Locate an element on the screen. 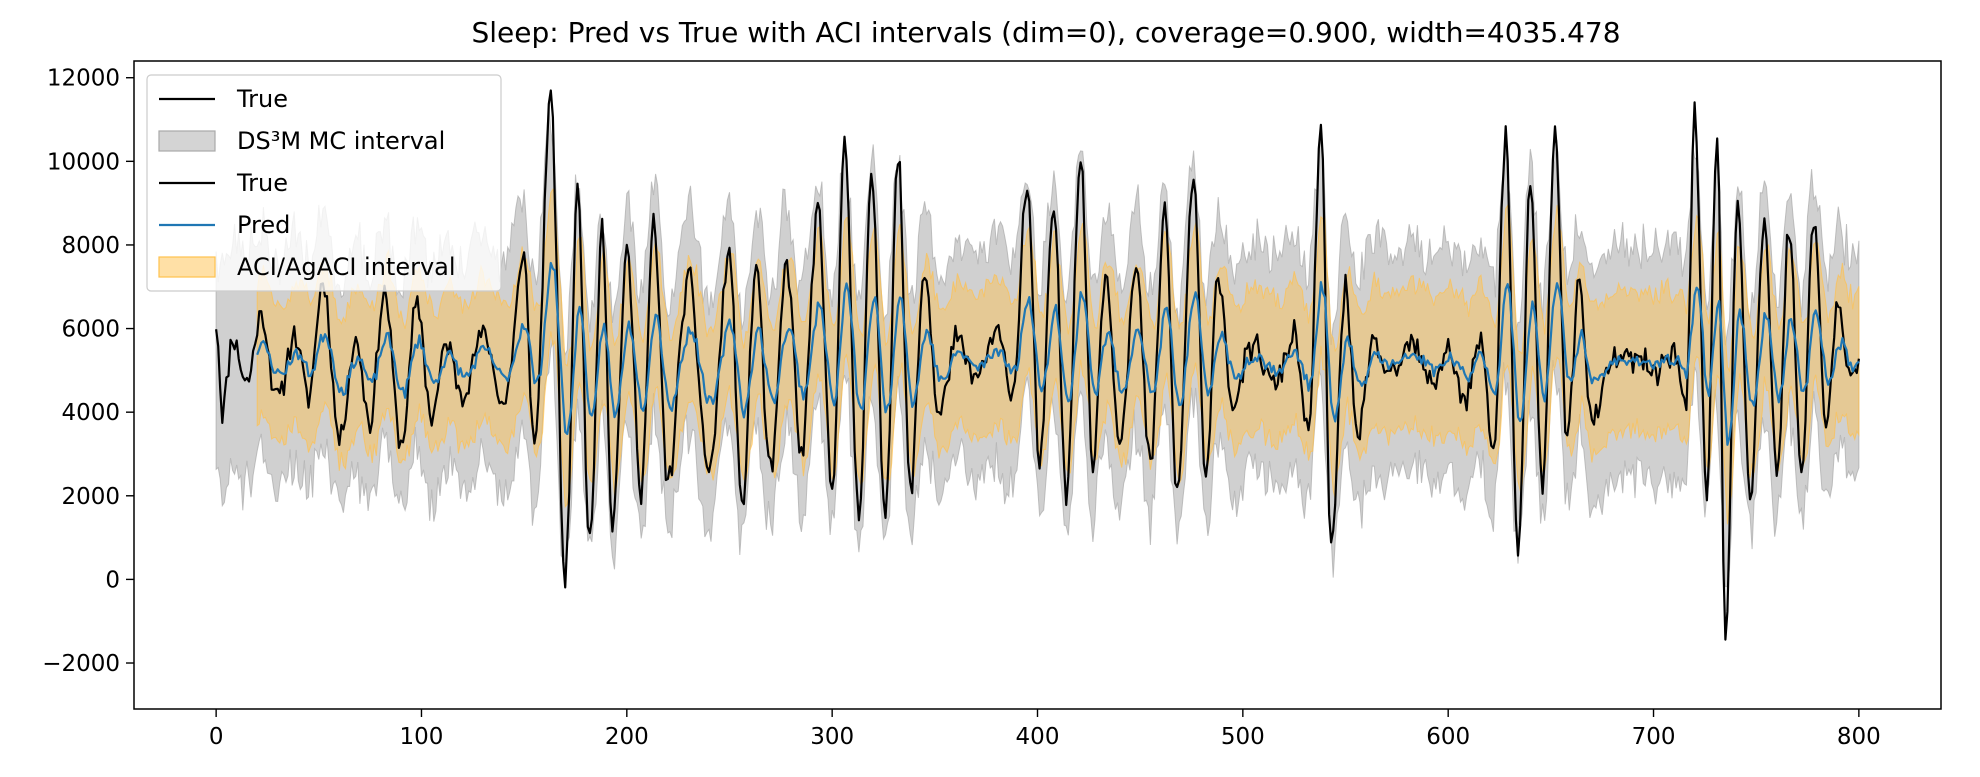 The height and width of the screenshot is (777, 1980). y-tick-label: 2000 is located at coordinates (90, 497).